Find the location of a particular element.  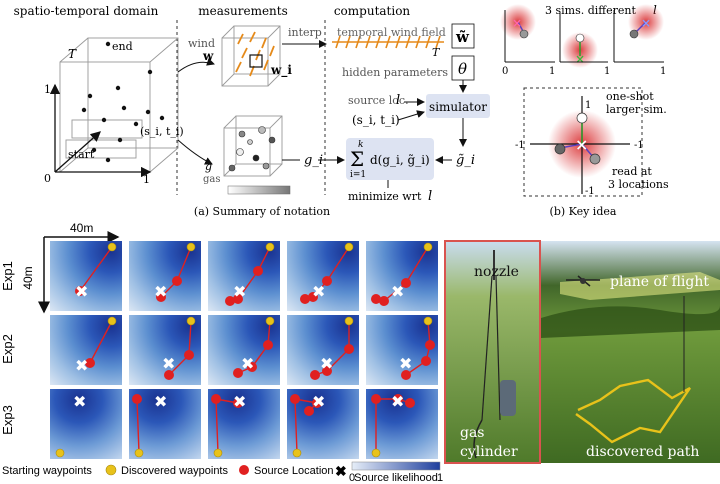

photo-nozzle is located at coordinates (492, 352).